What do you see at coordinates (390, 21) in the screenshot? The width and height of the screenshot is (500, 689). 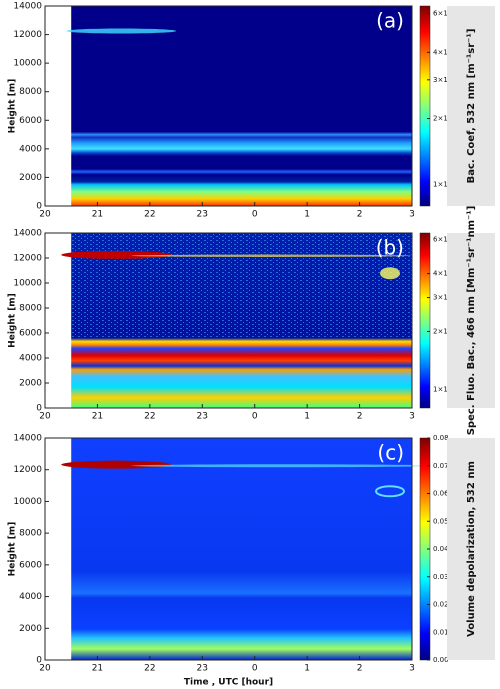 I see `panel-label: (a)` at bounding box center [390, 21].